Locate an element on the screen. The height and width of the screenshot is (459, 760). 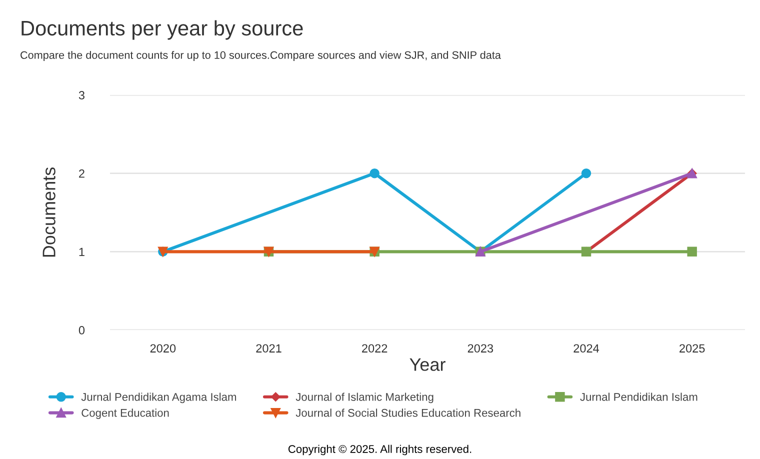
chart-title: Documents per year by source is located at coordinates (162, 30).